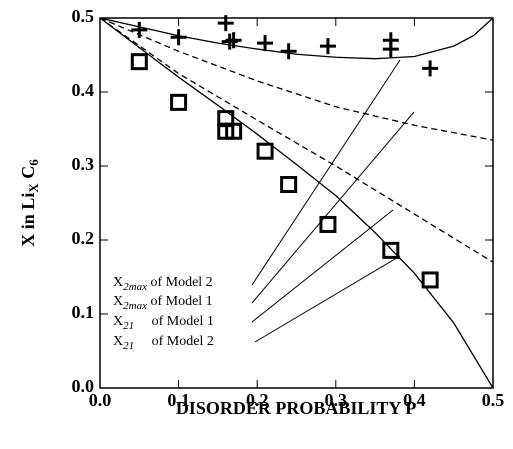 The width and height of the screenshot is (513, 449). I want to click on x-tick-label: 0.2, so click(257, 400).